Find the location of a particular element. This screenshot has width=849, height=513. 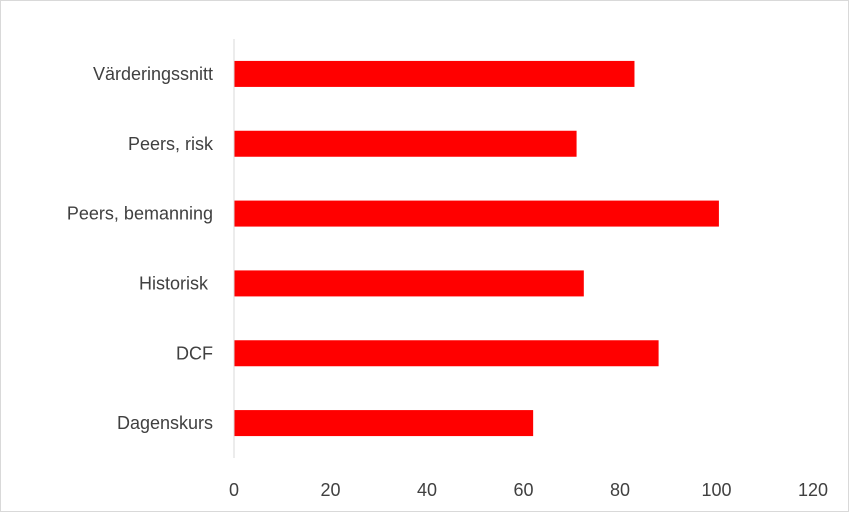

x-tick-labels: 0 20 40 60 80 100 120 is located at coordinates (528, 490).